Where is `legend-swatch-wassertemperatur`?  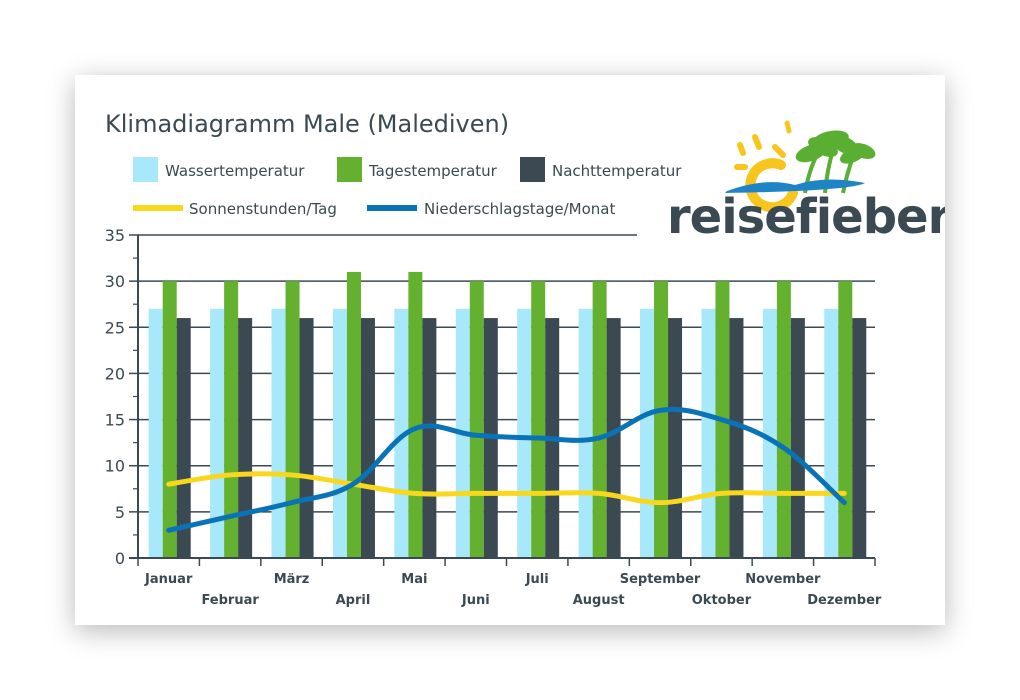
legend-swatch-wassertemperatur is located at coordinates (145, 169).